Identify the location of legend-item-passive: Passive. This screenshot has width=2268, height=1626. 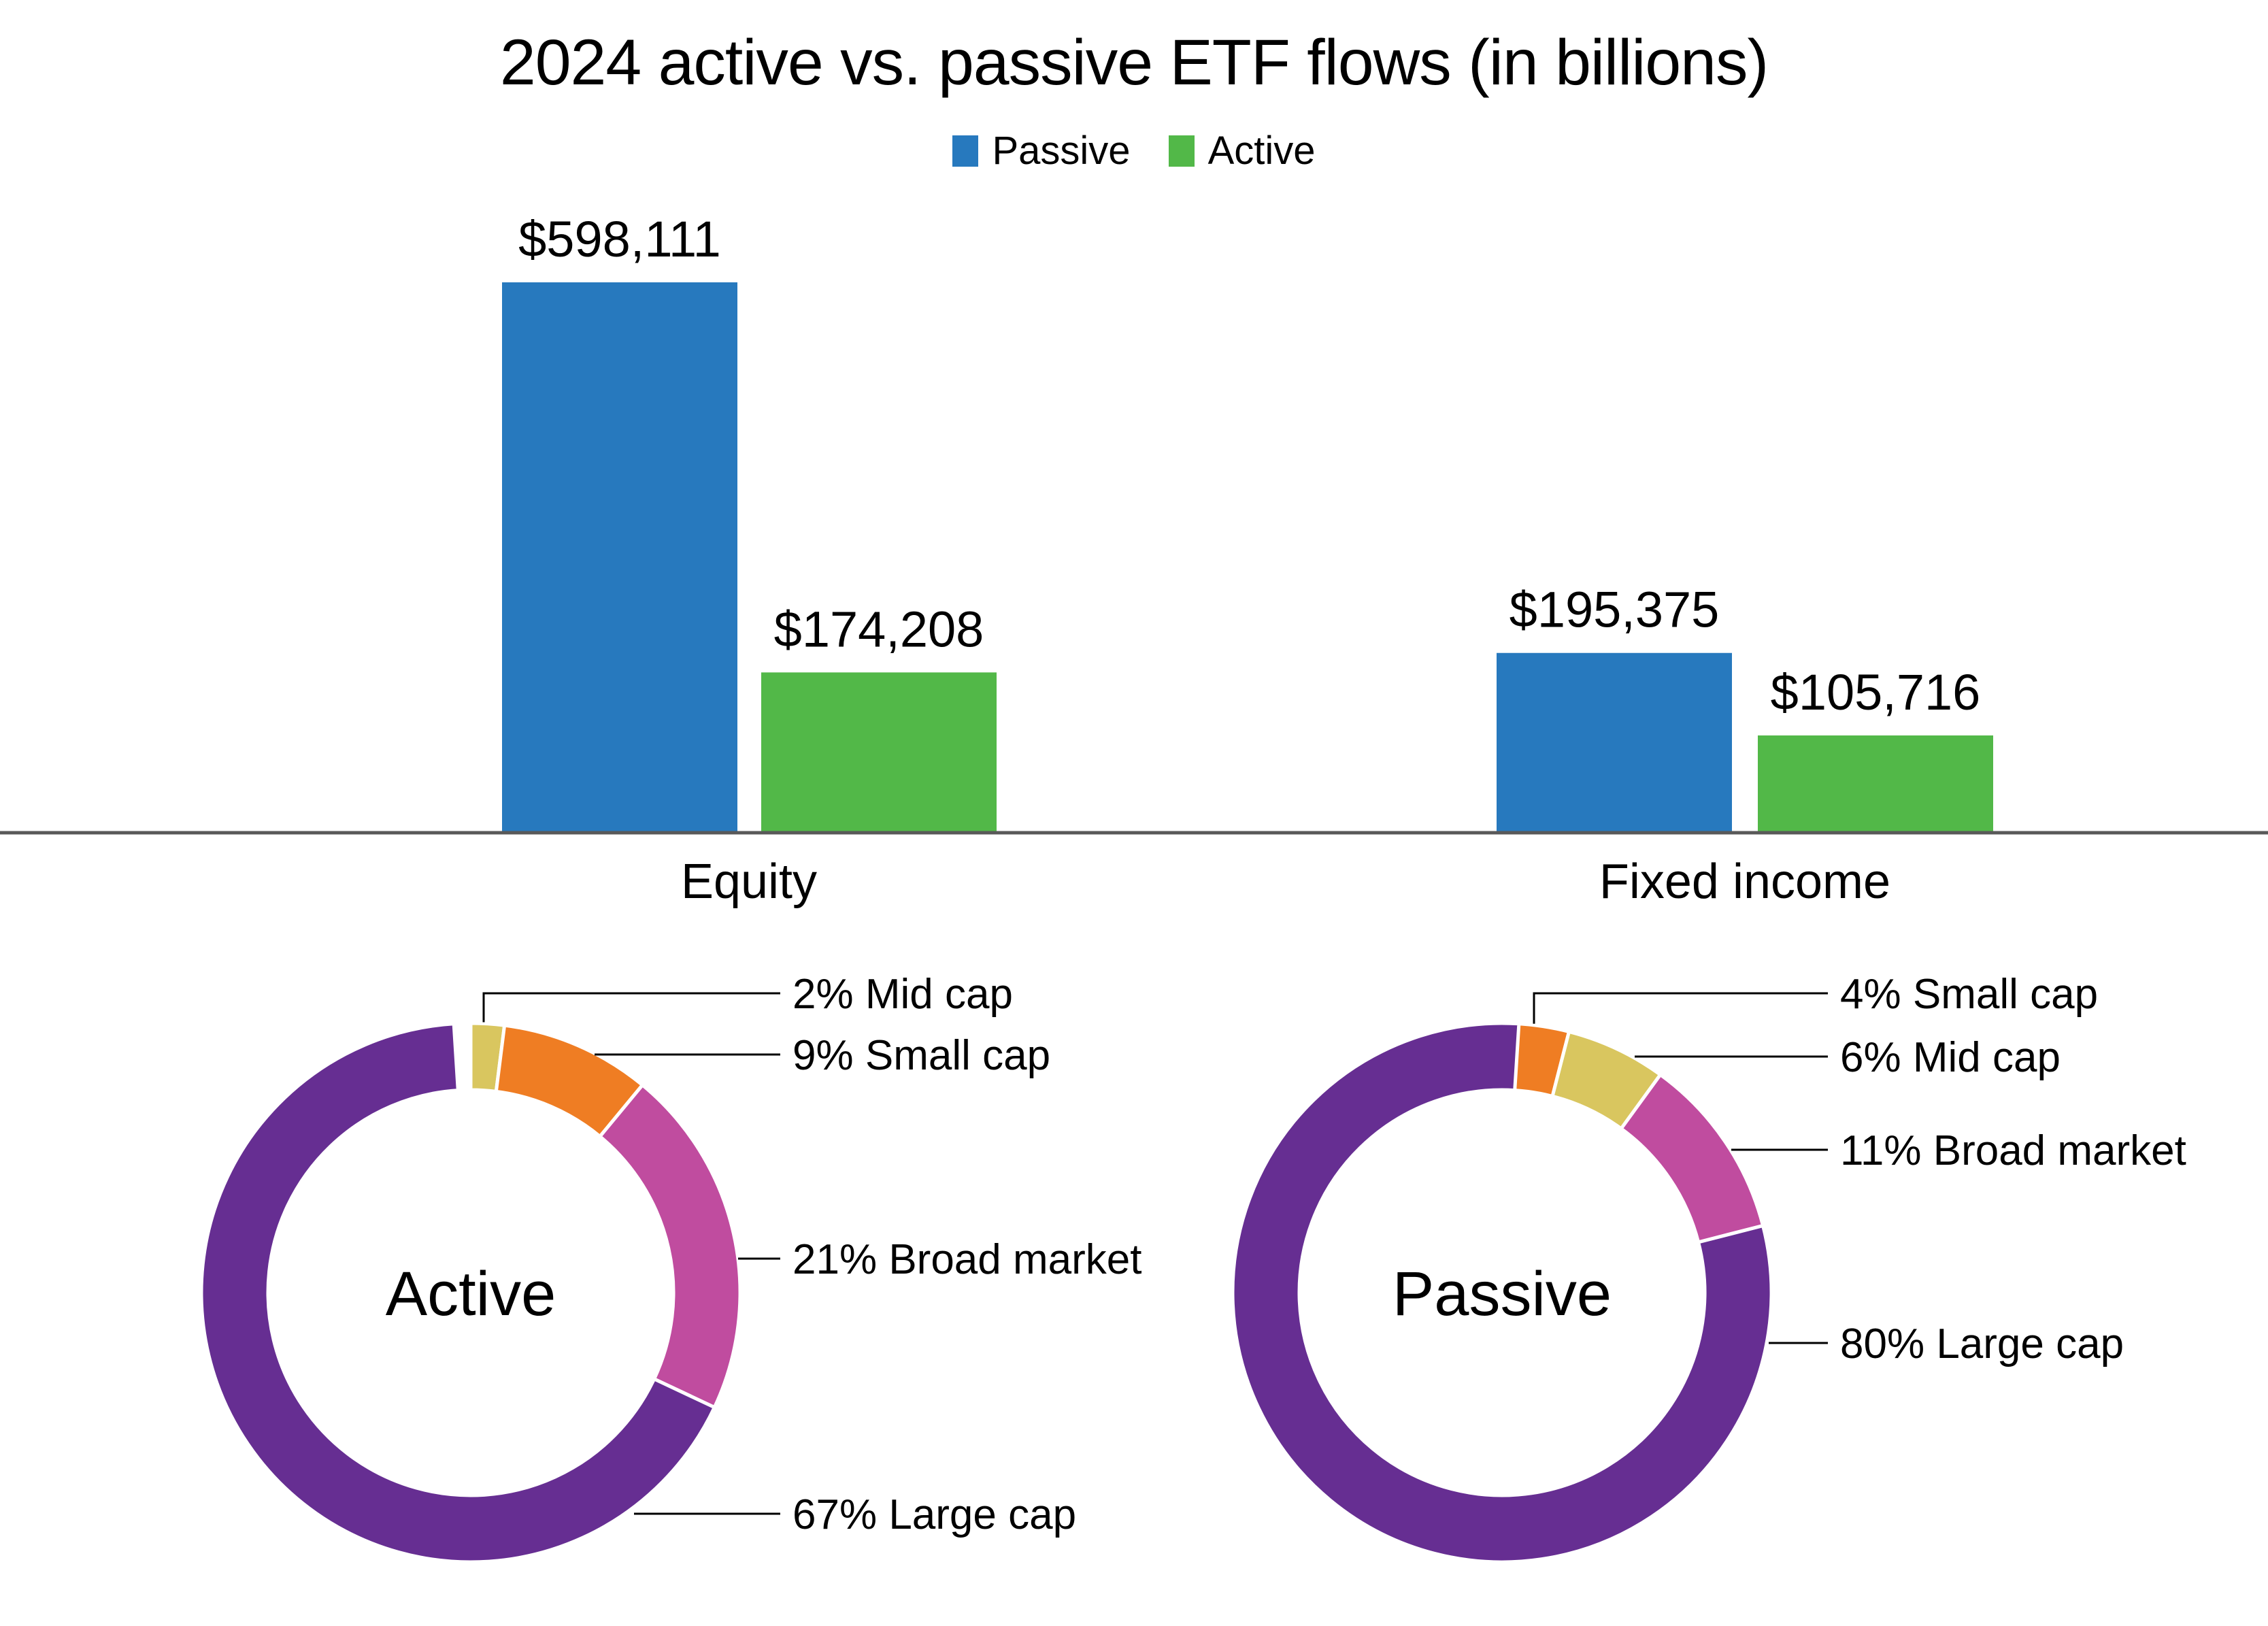
(1041, 150).